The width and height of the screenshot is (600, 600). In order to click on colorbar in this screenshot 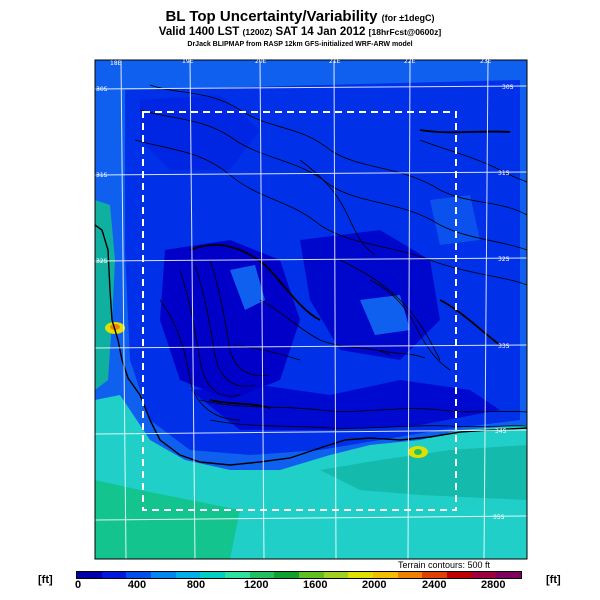, I will do `click(299, 575)`.